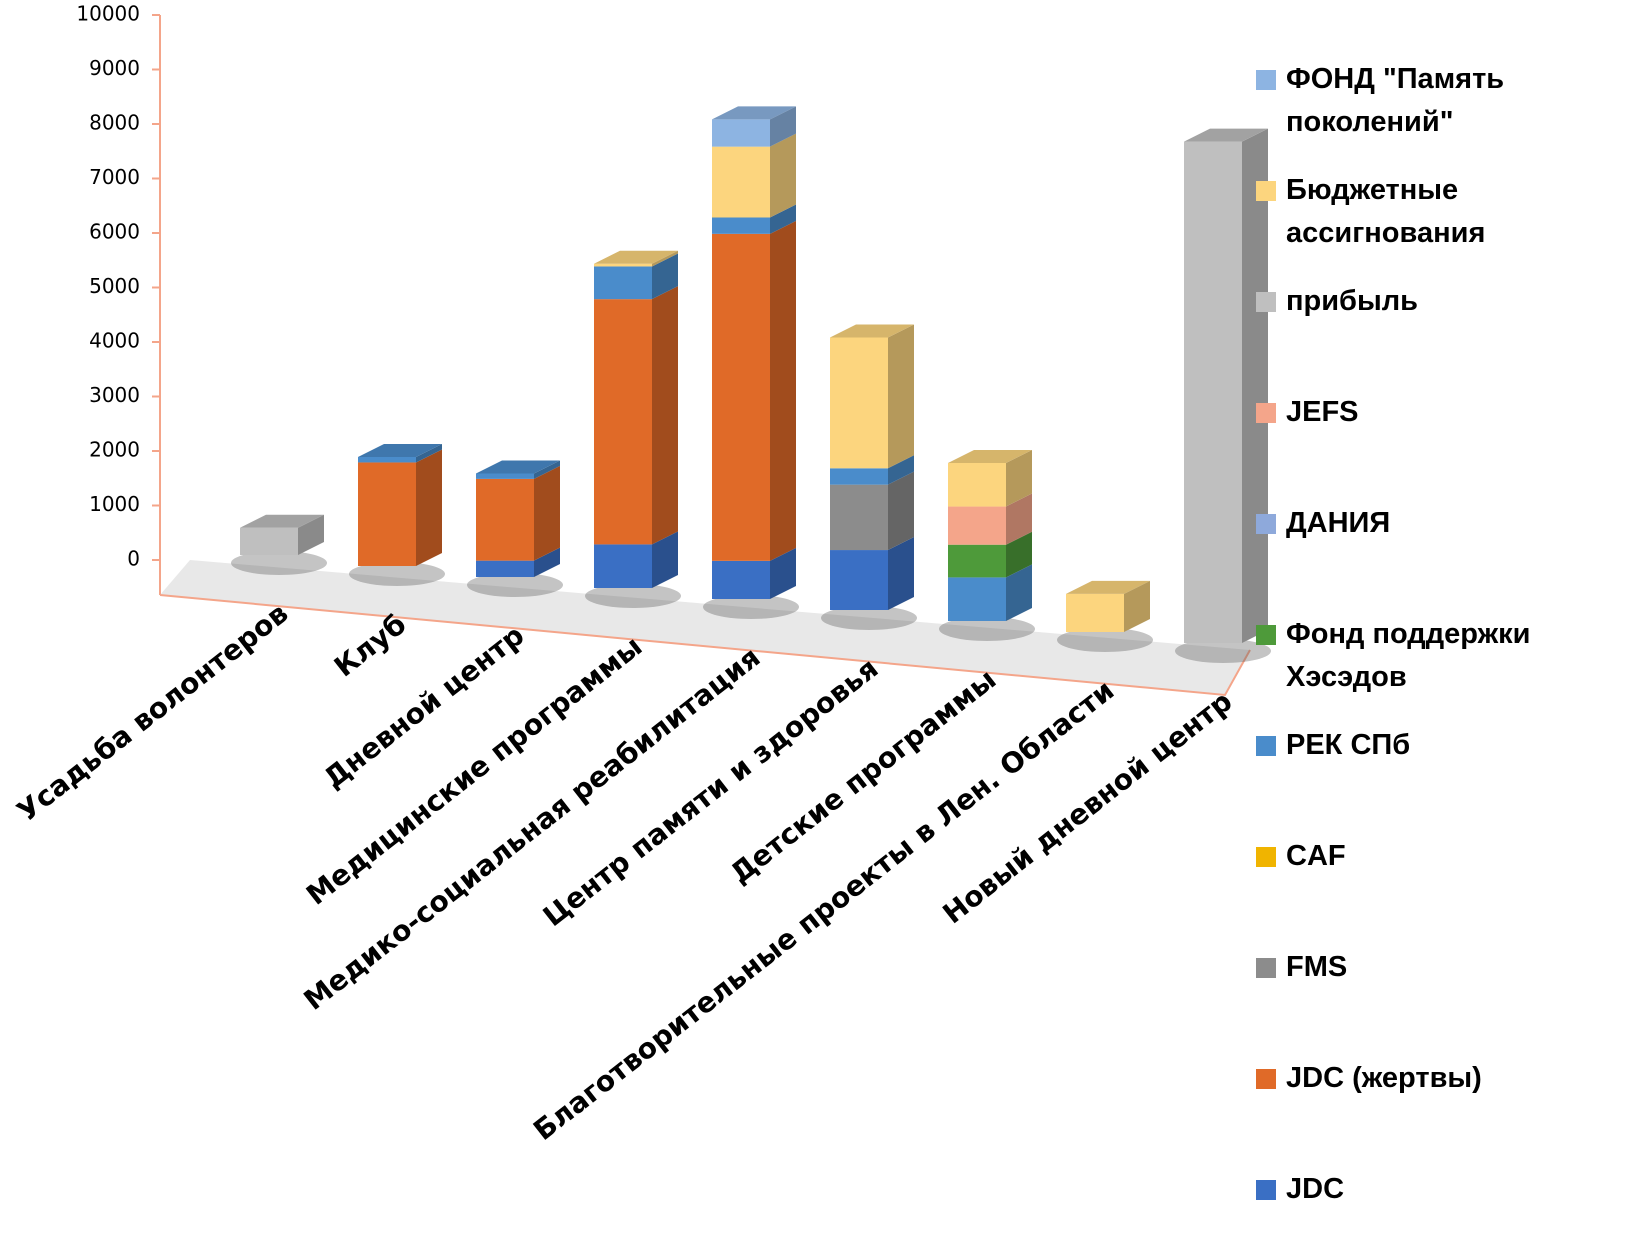 Image resolution: width=1633 pixels, height=1253 pixels. Describe the element at coordinates (114, 177) in the screenshot. I see `y-tick-label: 7000` at that location.